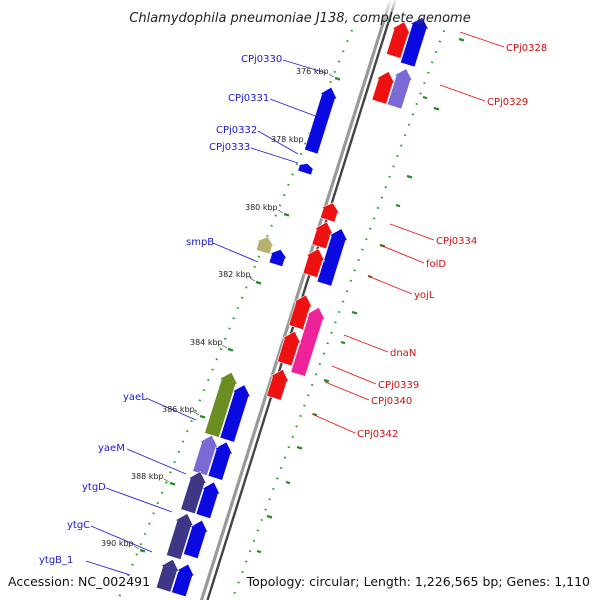  I want to click on gene-arrow-ytgd, so click(208, 500).